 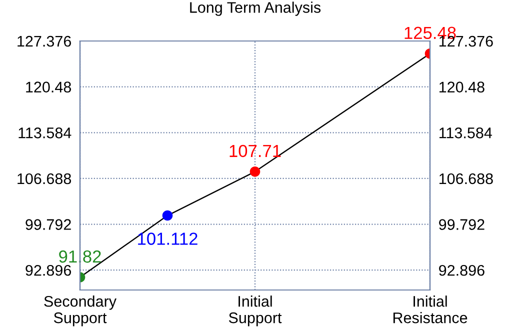 What do you see at coordinates (45, 178) in the screenshot?
I see `y-tick-label: 106.688` at bounding box center [45, 178].